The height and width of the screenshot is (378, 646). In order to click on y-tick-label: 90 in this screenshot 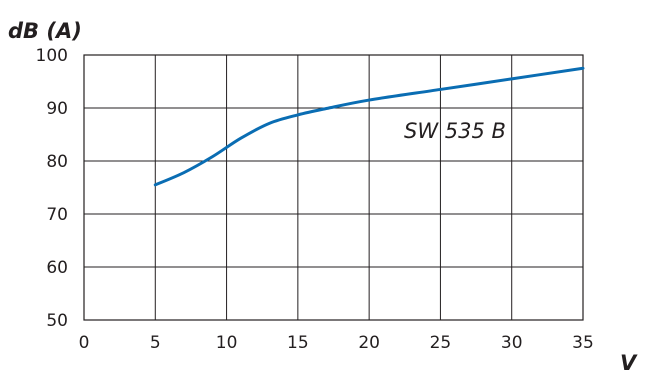, I will do `click(57, 109)`.